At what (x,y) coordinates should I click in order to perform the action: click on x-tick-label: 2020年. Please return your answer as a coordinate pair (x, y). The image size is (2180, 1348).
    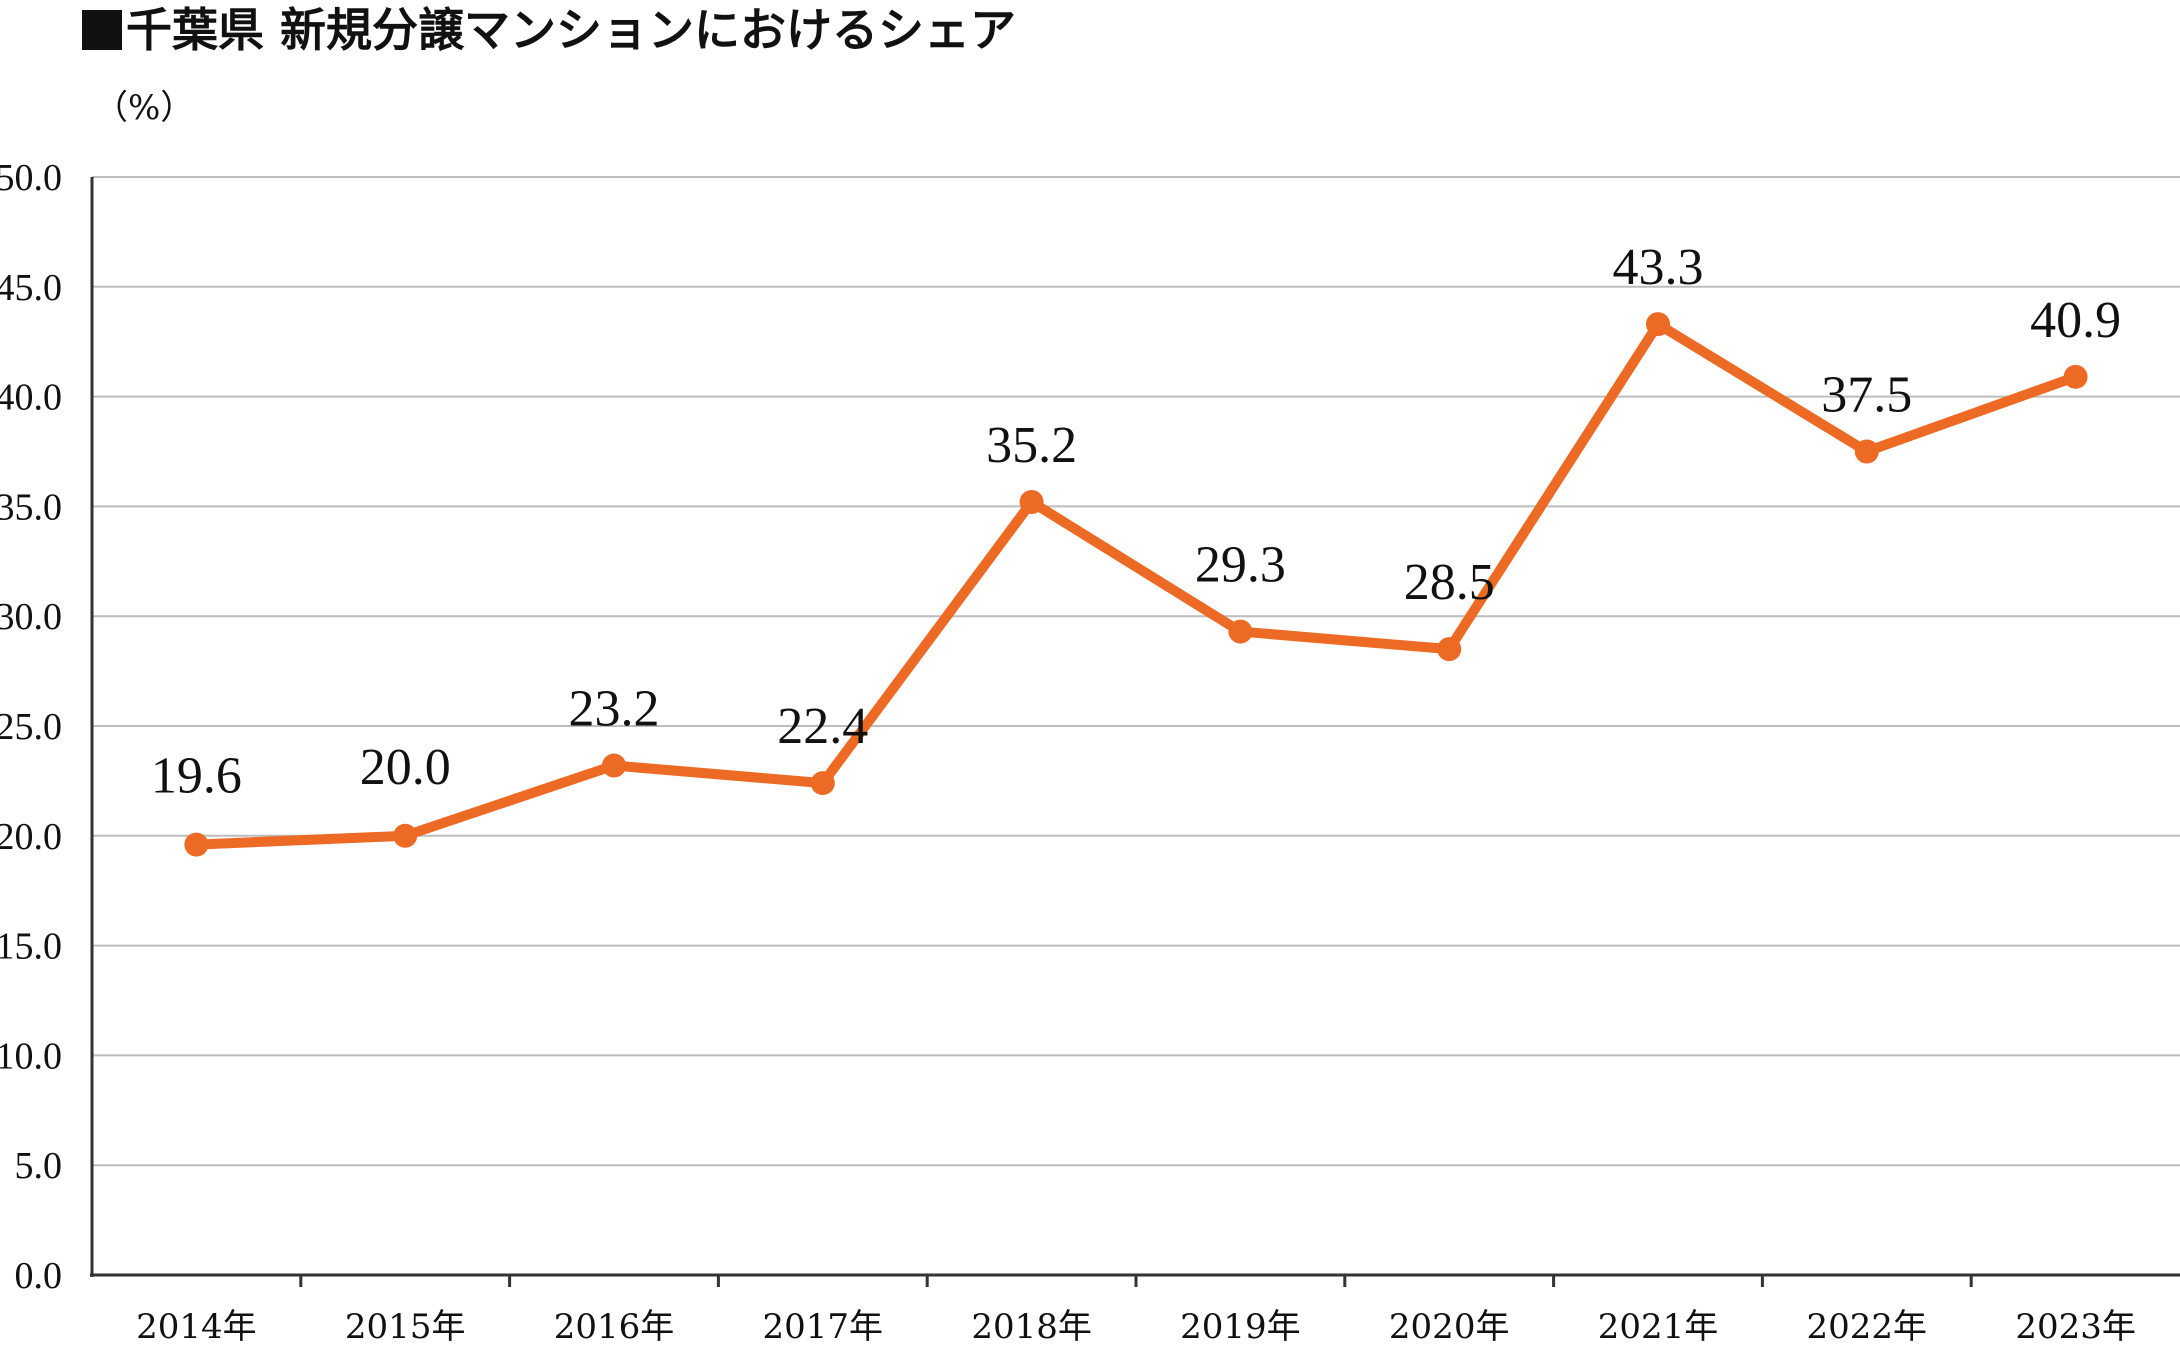
    Looking at the image, I should click on (1449, 1327).